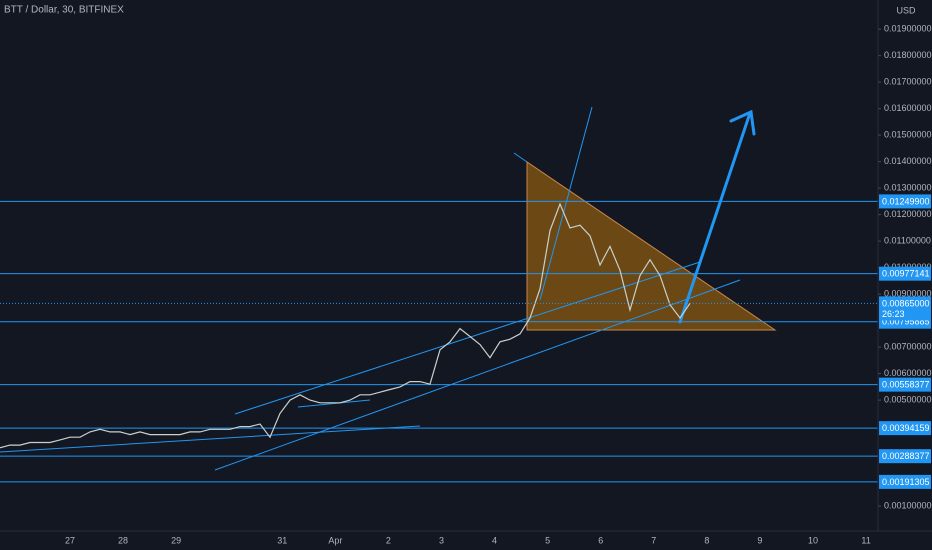 The height and width of the screenshot is (550, 932). Describe the element at coordinates (893, 314) in the screenshot. I see `countdown: 26:23` at that location.